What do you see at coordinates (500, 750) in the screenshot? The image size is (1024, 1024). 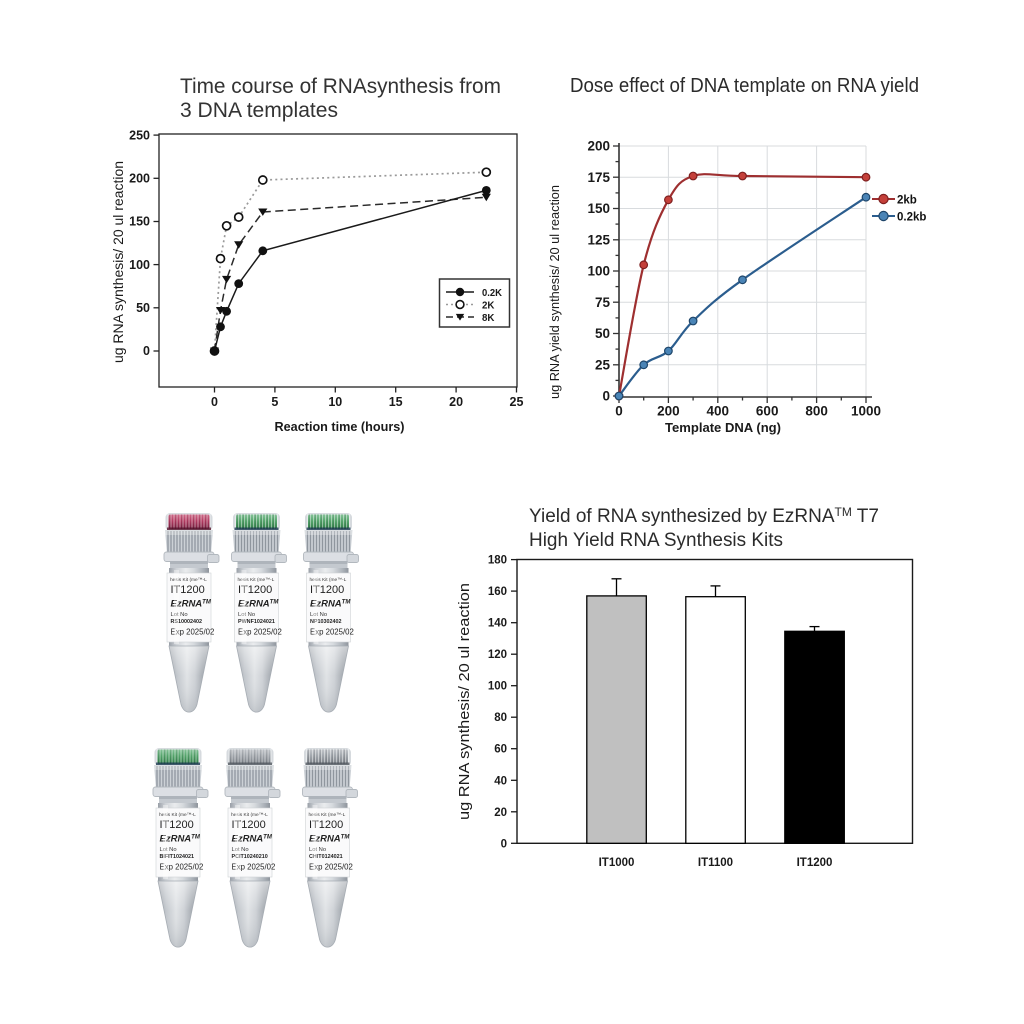 I see `svg-text: 60` at bounding box center [500, 750].